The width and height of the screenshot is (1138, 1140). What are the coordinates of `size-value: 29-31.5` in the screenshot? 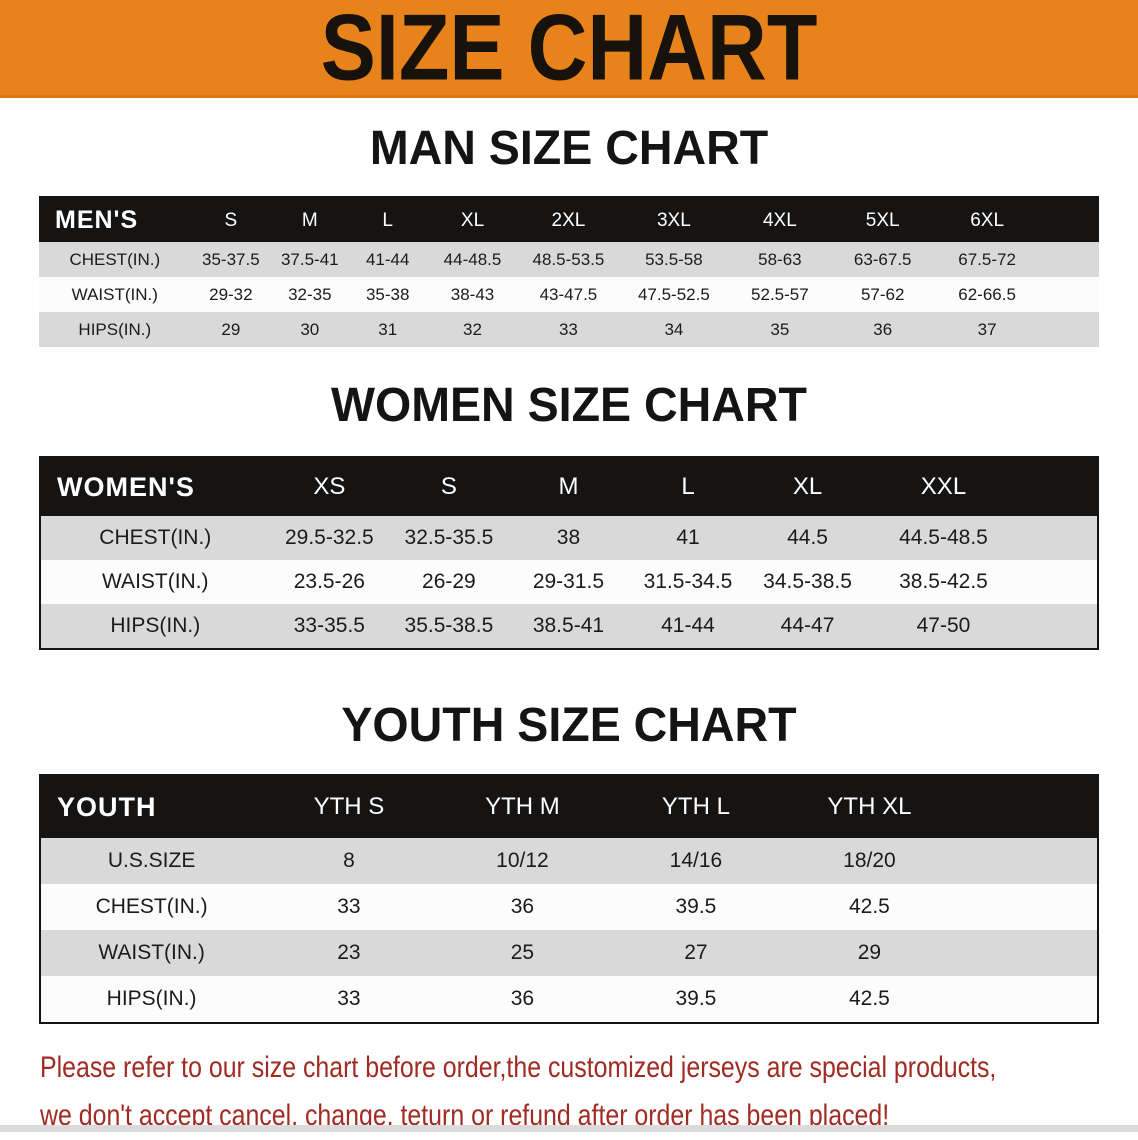 It's located at (568, 581).